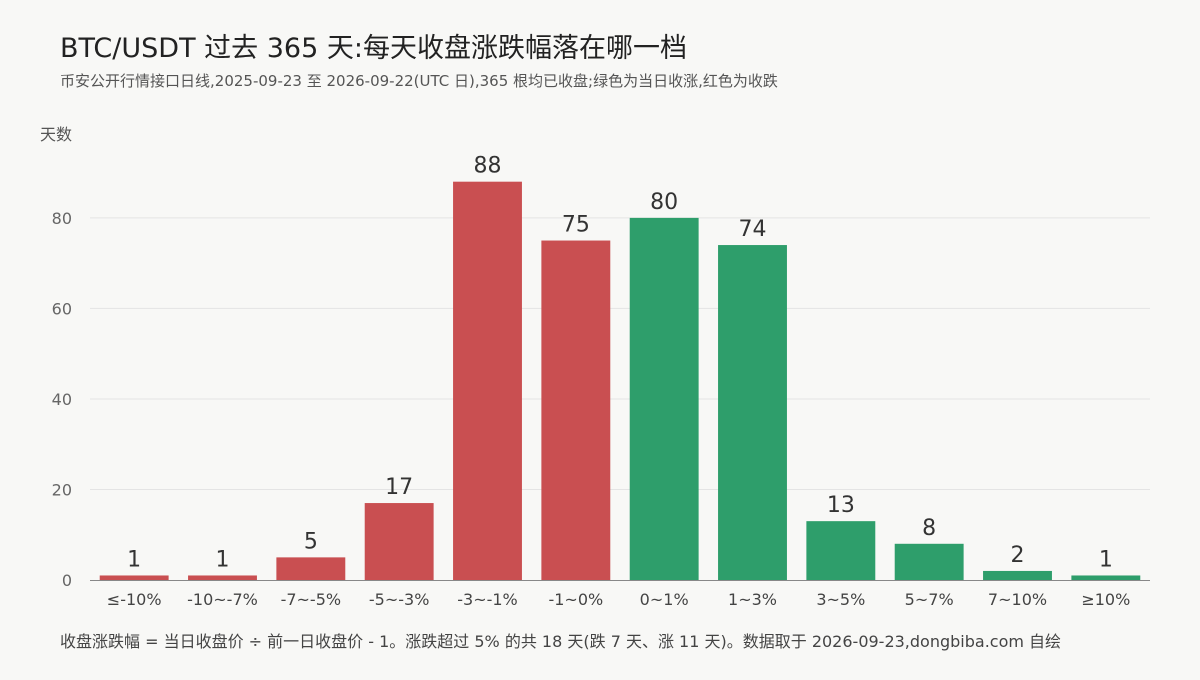  What do you see at coordinates (841, 505) in the screenshot?
I see `value-label: 13` at bounding box center [841, 505].